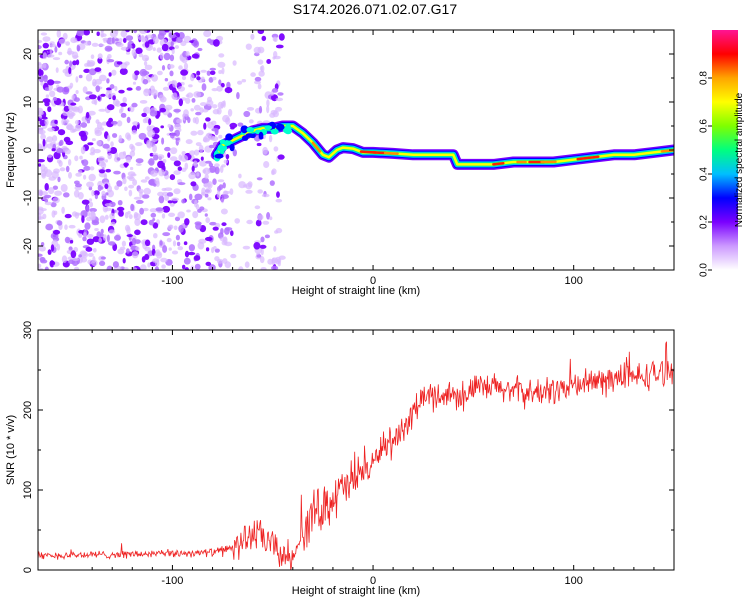  What do you see at coordinates (11, 150) in the screenshot?
I see `yaxis-label: Frequency (Hz)` at bounding box center [11, 150].